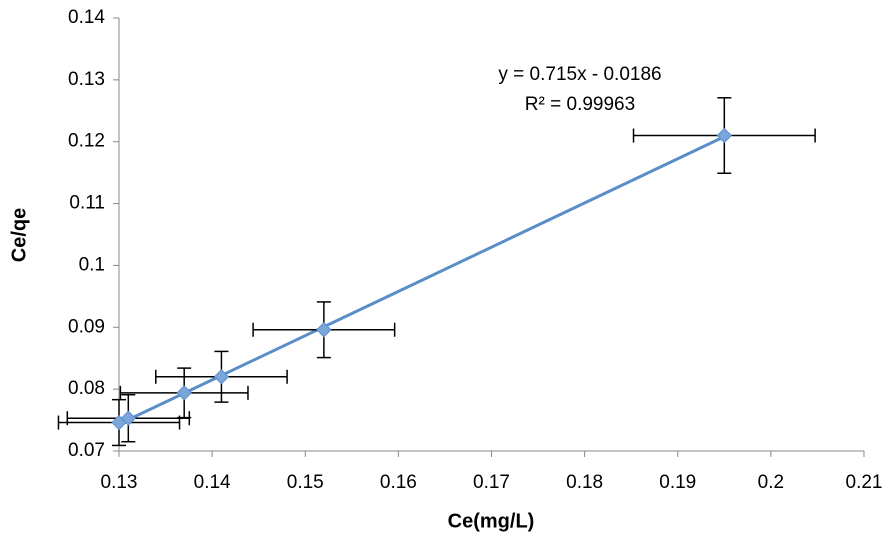  What do you see at coordinates (86, 141) in the screenshot?
I see `y-tick-label: 0.12` at bounding box center [86, 141].